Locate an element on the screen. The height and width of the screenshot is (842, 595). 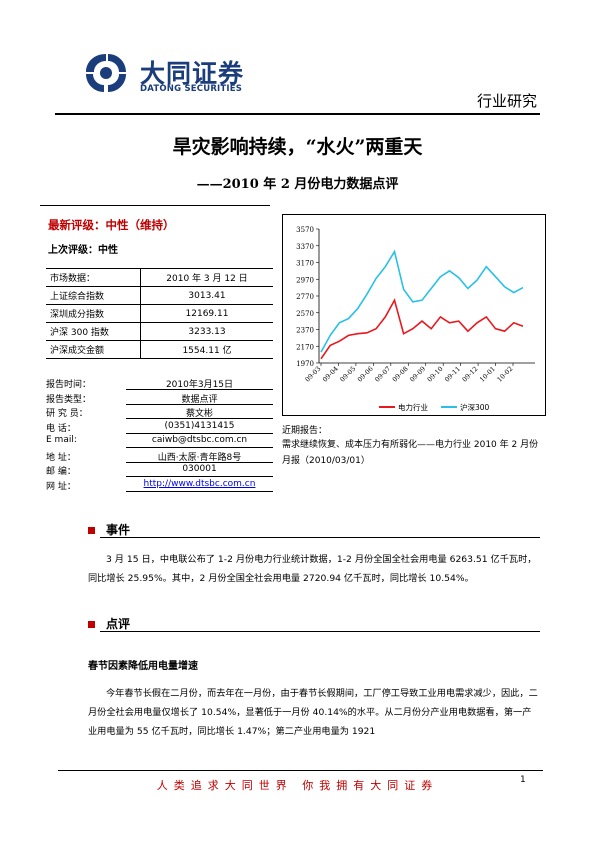
y-tick-label: 2170 is located at coordinates (305, 347).